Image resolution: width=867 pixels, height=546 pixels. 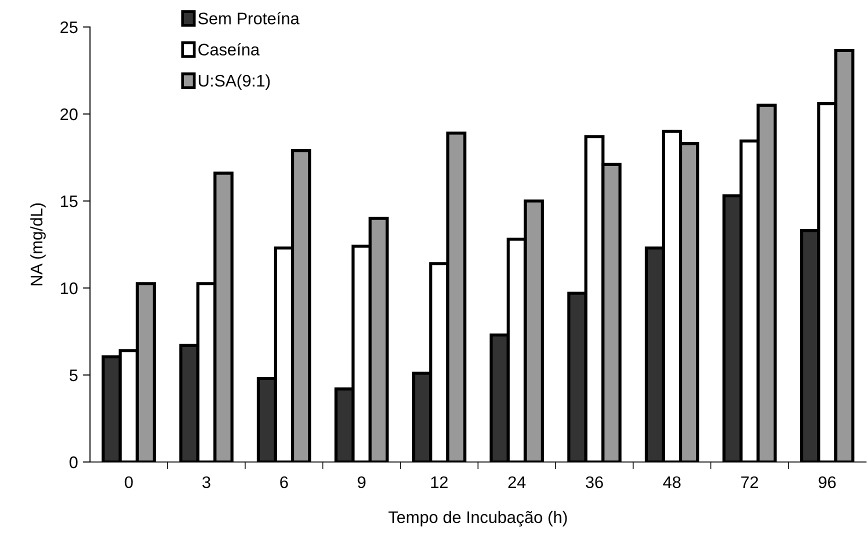 What do you see at coordinates (477, 518) in the screenshot?
I see `x-axis-title: Tempo de Incubação (h)` at bounding box center [477, 518].